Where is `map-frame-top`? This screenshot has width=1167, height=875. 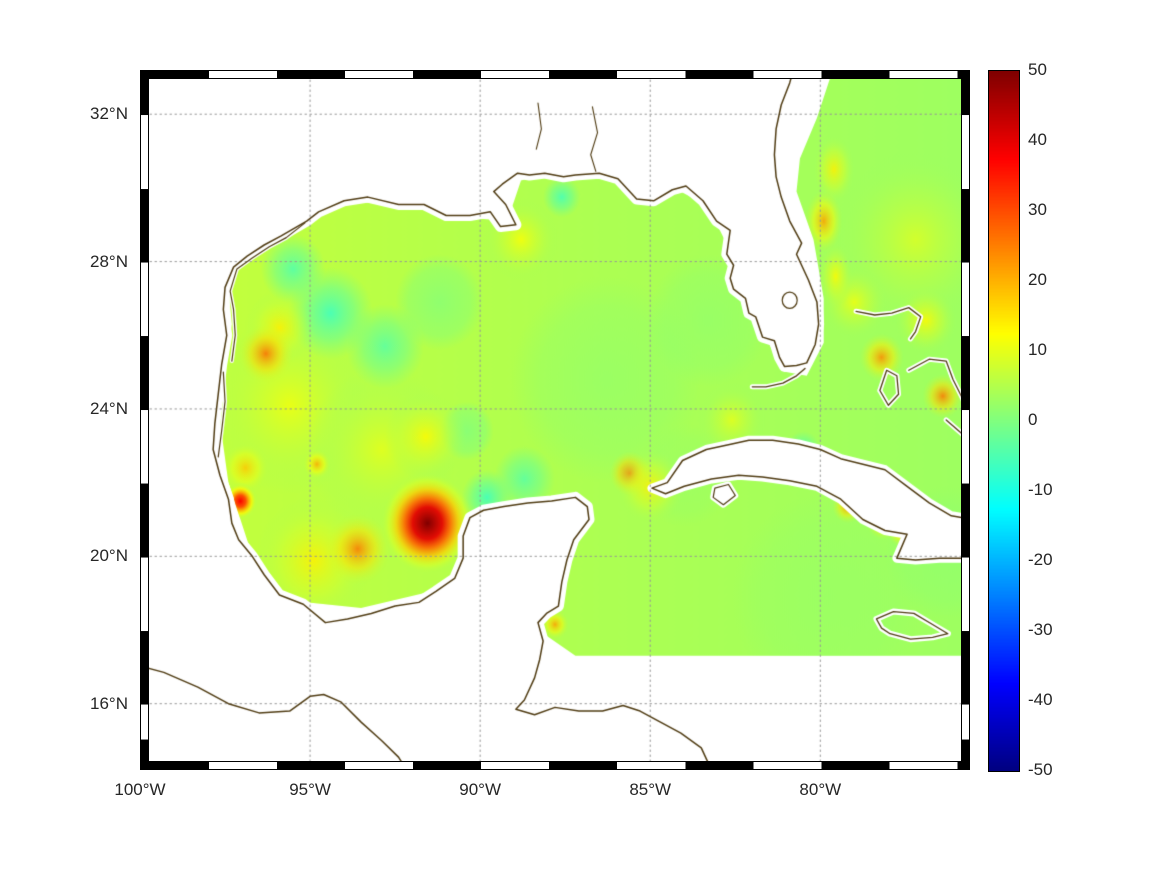 map-frame-top is located at coordinates (555, 74).